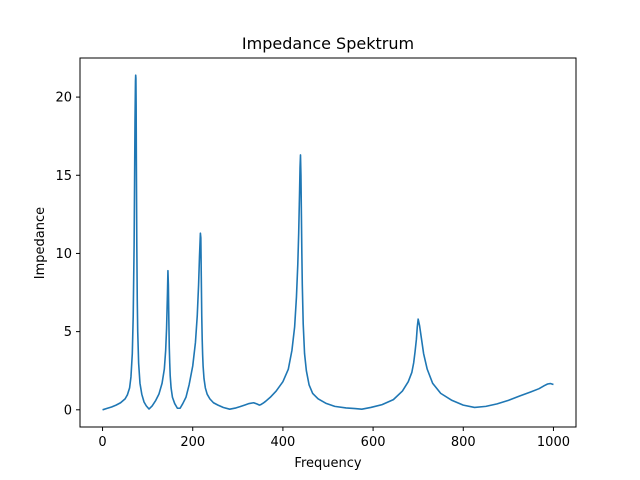 The width and height of the screenshot is (640, 480). I want to click on y-tick-label: 0, so click(68, 410).